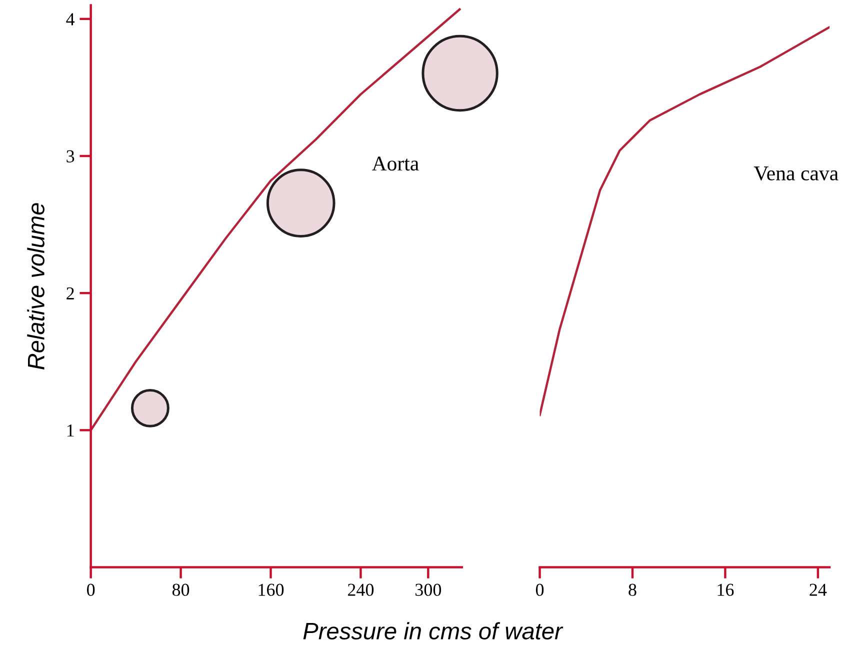 Image resolution: width=865 pixels, height=652 pixels. What do you see at coordinates (428, 590) in the screenshot?
I see `x-tick-label: 300` at bounding box center [428, 590].